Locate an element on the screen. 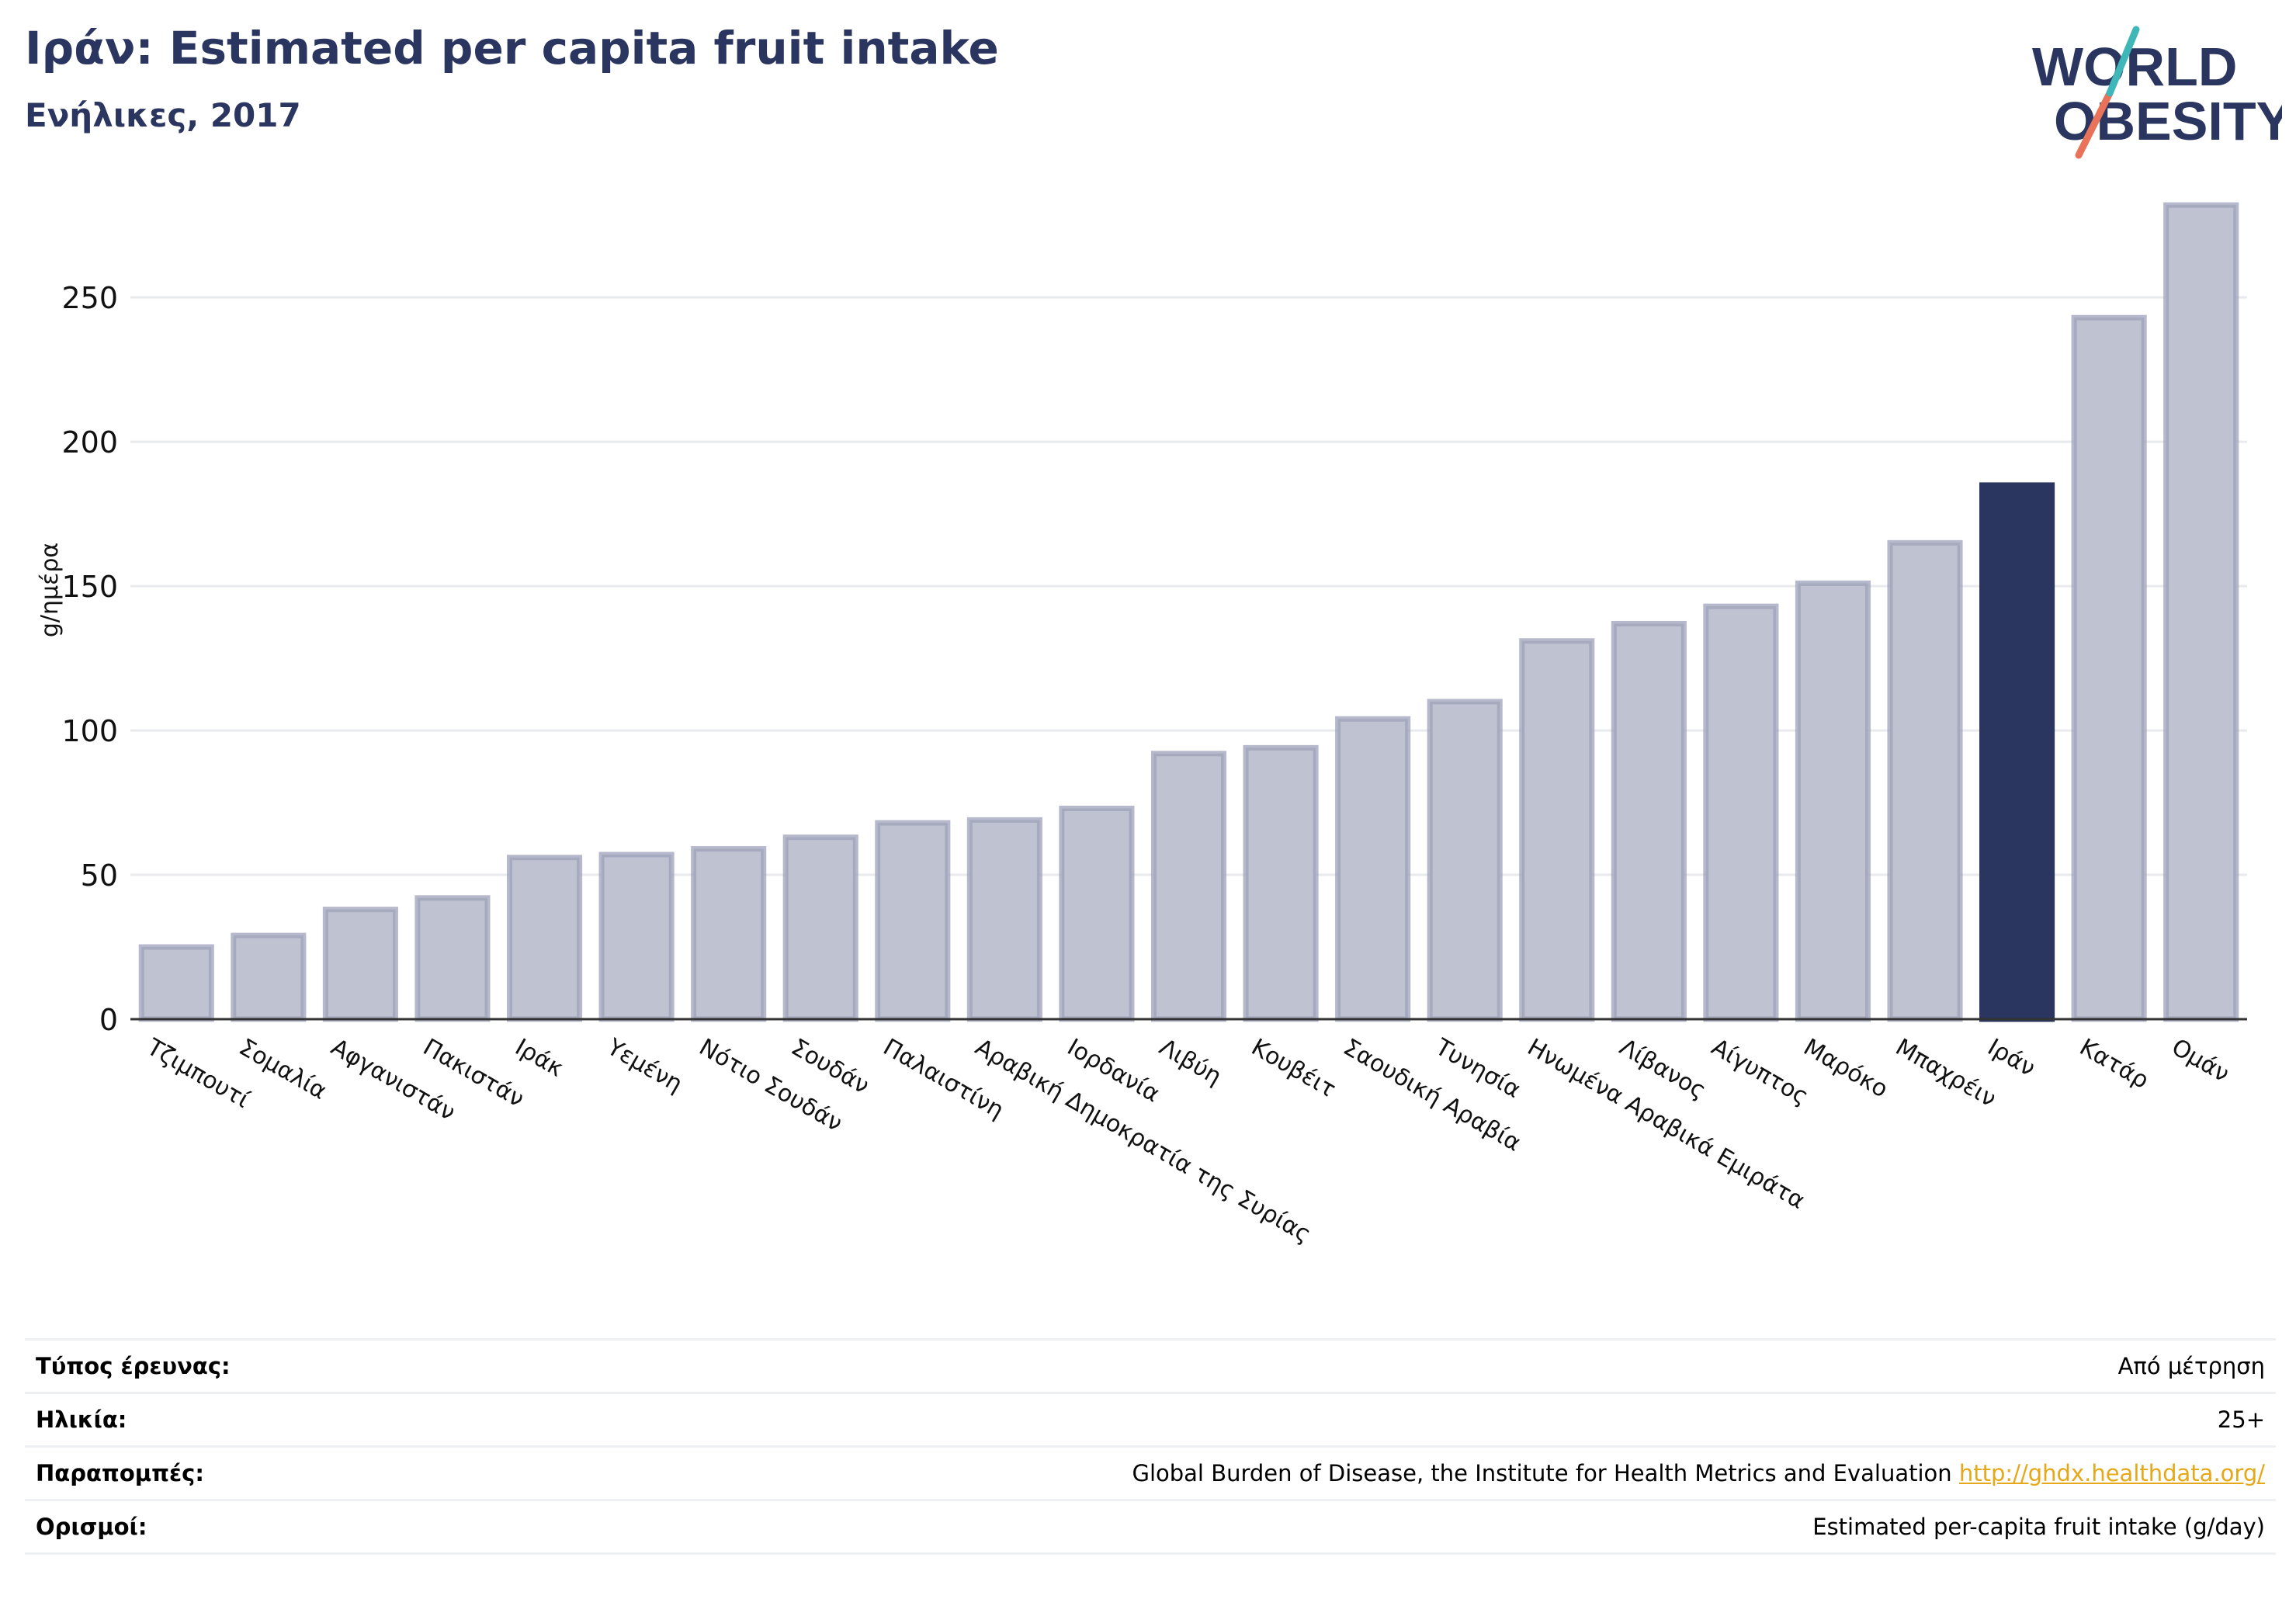 The width and height of the screenshot is (2296, 1599). chart-subtitle: Ενήλικες, 2017 is located at coordinates (163, 115).